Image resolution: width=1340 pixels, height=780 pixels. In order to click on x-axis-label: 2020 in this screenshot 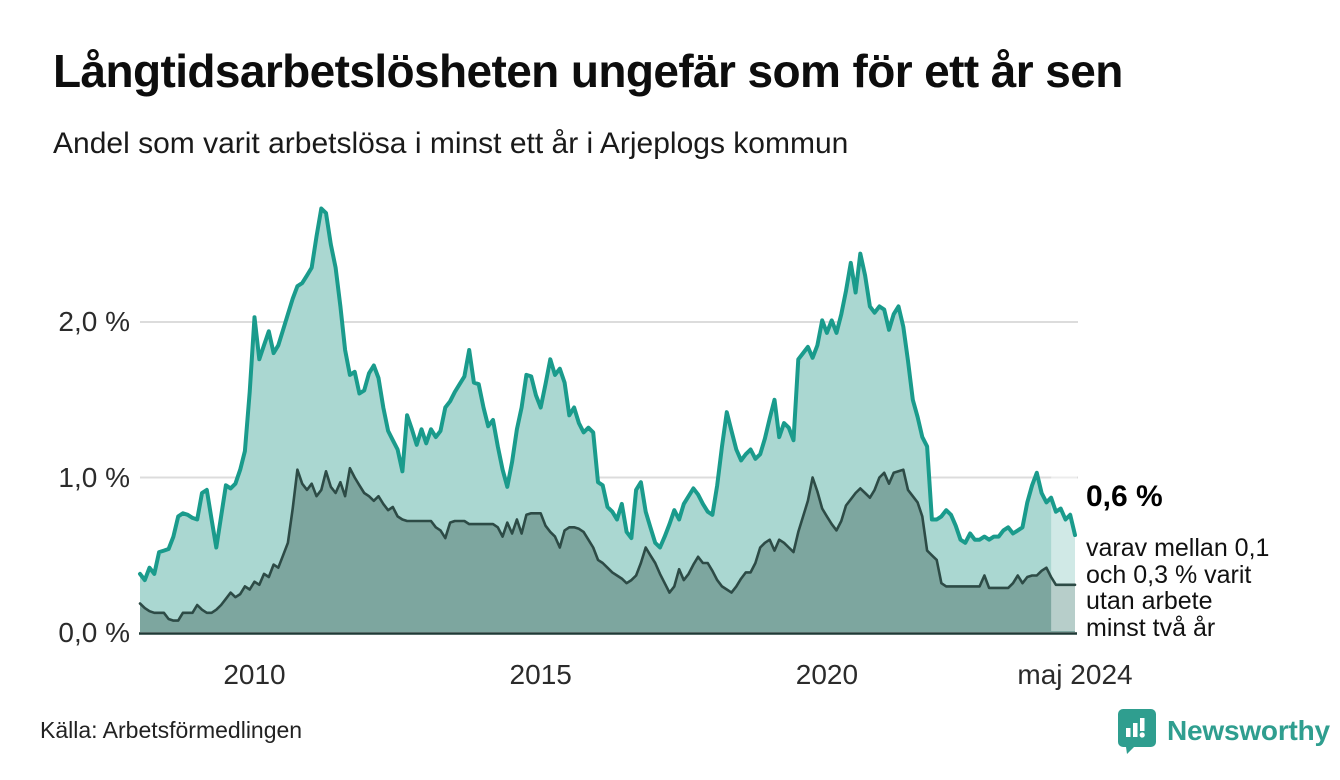, I will do `click(827, 674)`.